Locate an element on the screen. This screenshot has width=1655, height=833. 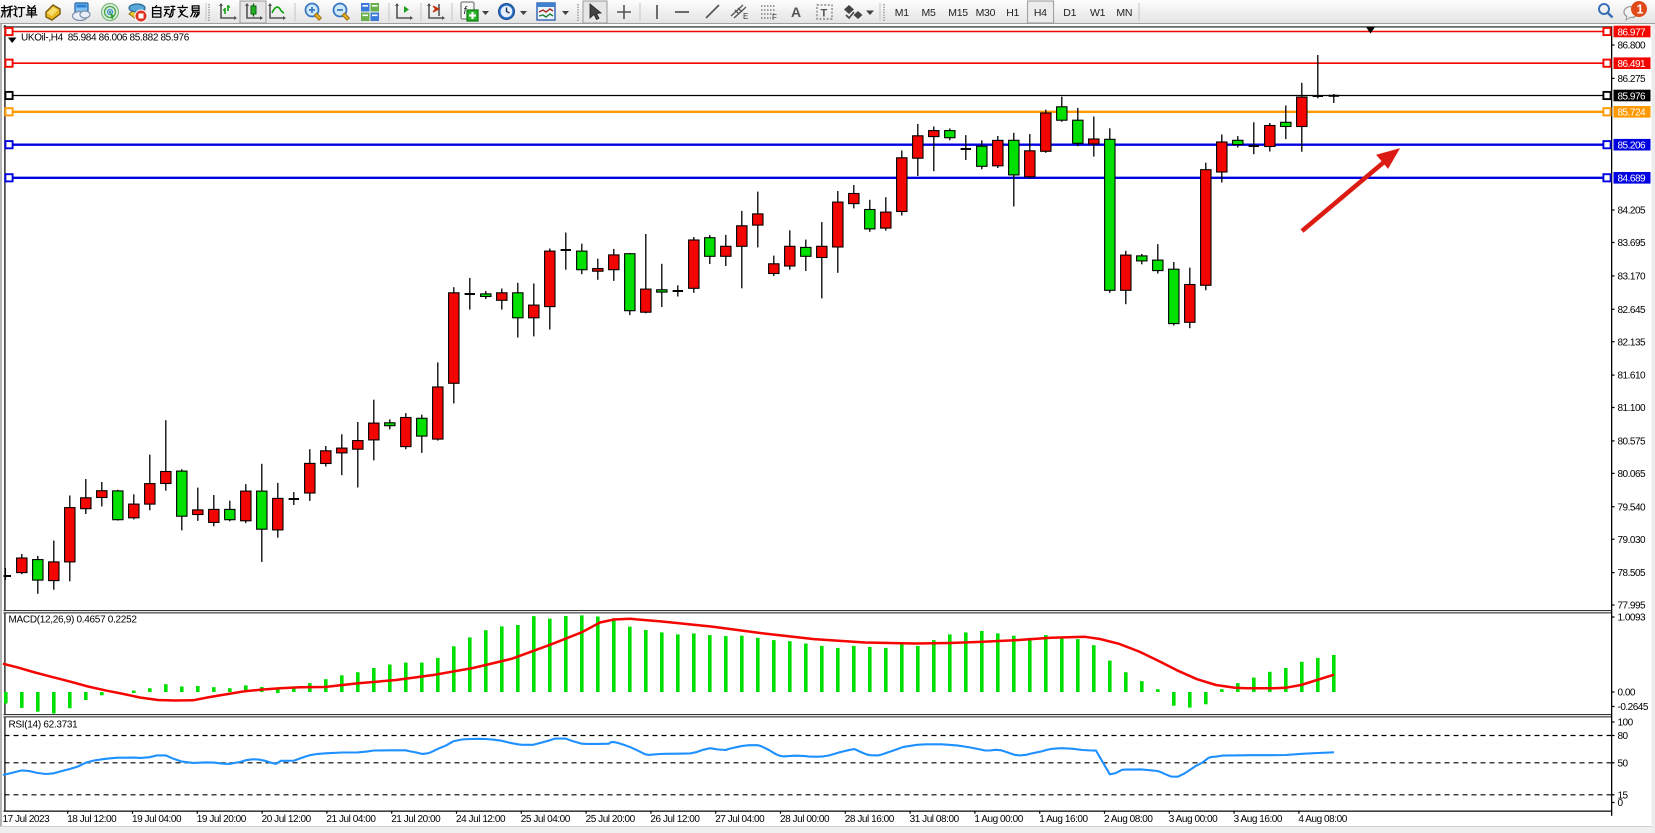
svg-text: 1 Aug 16:00 is located at coordinates (1063, 819).